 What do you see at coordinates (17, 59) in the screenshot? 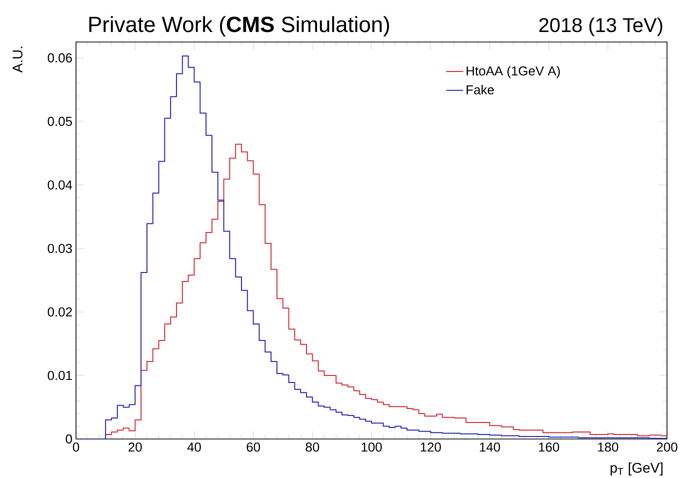
I see `y-axis-title: A.U.` at bounding box center [17, 59].